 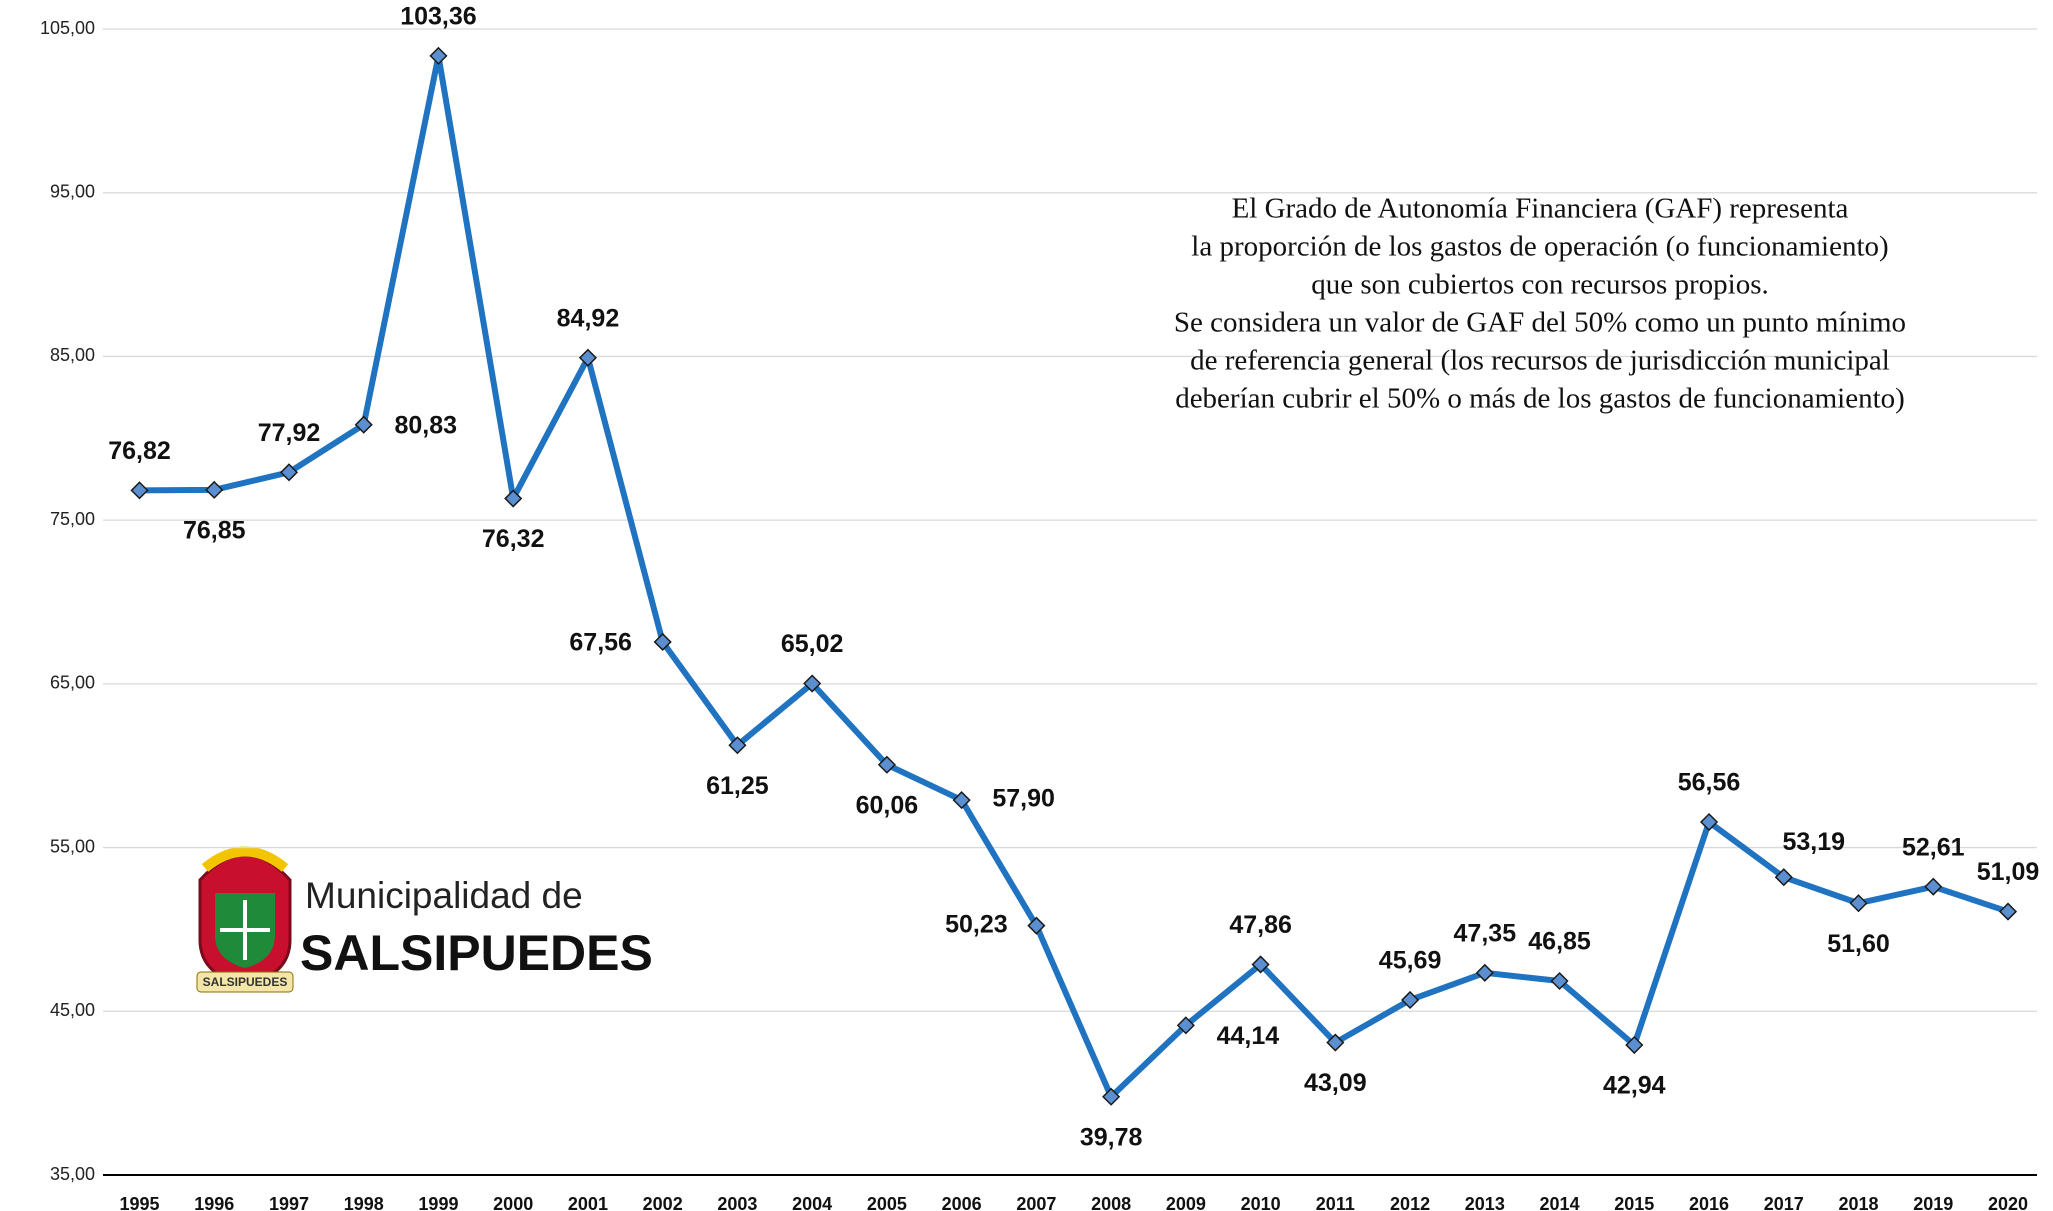 I want to click on data-label: 51,09, so click(x=2008, y=872).